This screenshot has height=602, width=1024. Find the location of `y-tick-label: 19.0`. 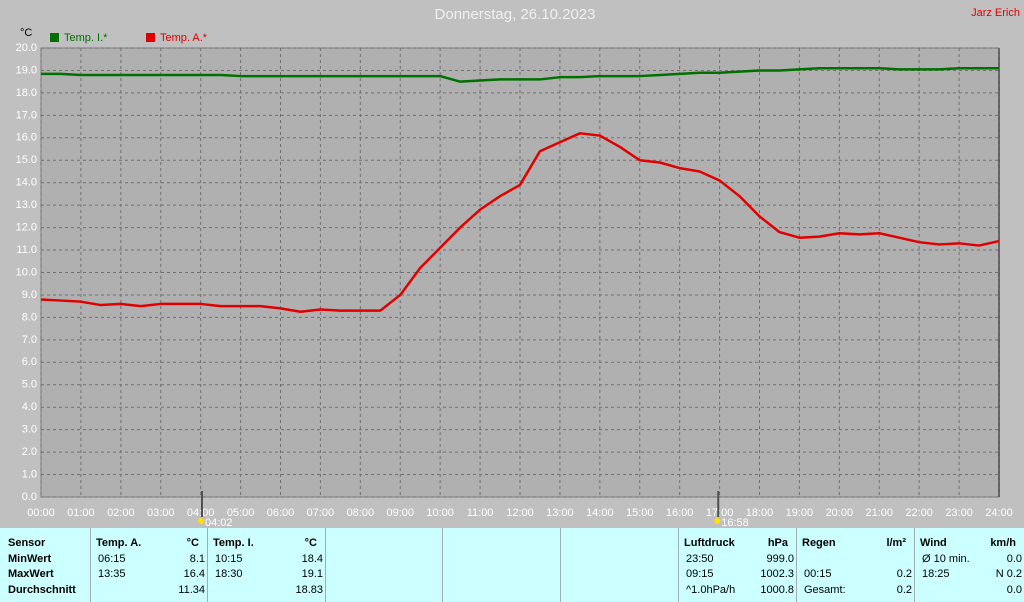

y-tick-label: 19.0 is located at coordinates (26, 70).